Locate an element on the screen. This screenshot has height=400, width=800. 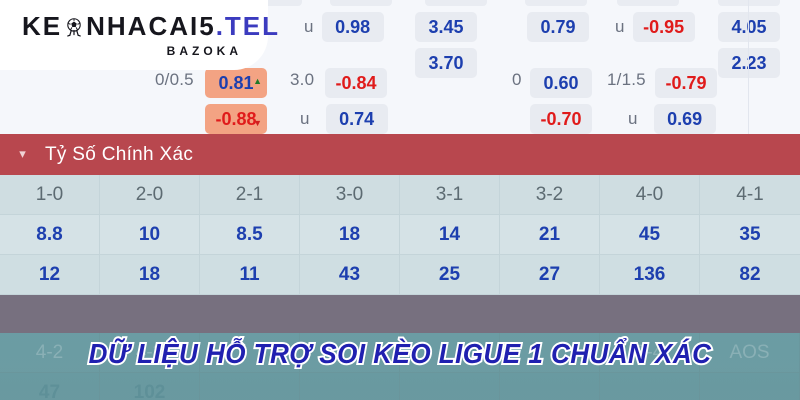
odds-right-top-value: 0.60 is located at coordinates (561, 83).